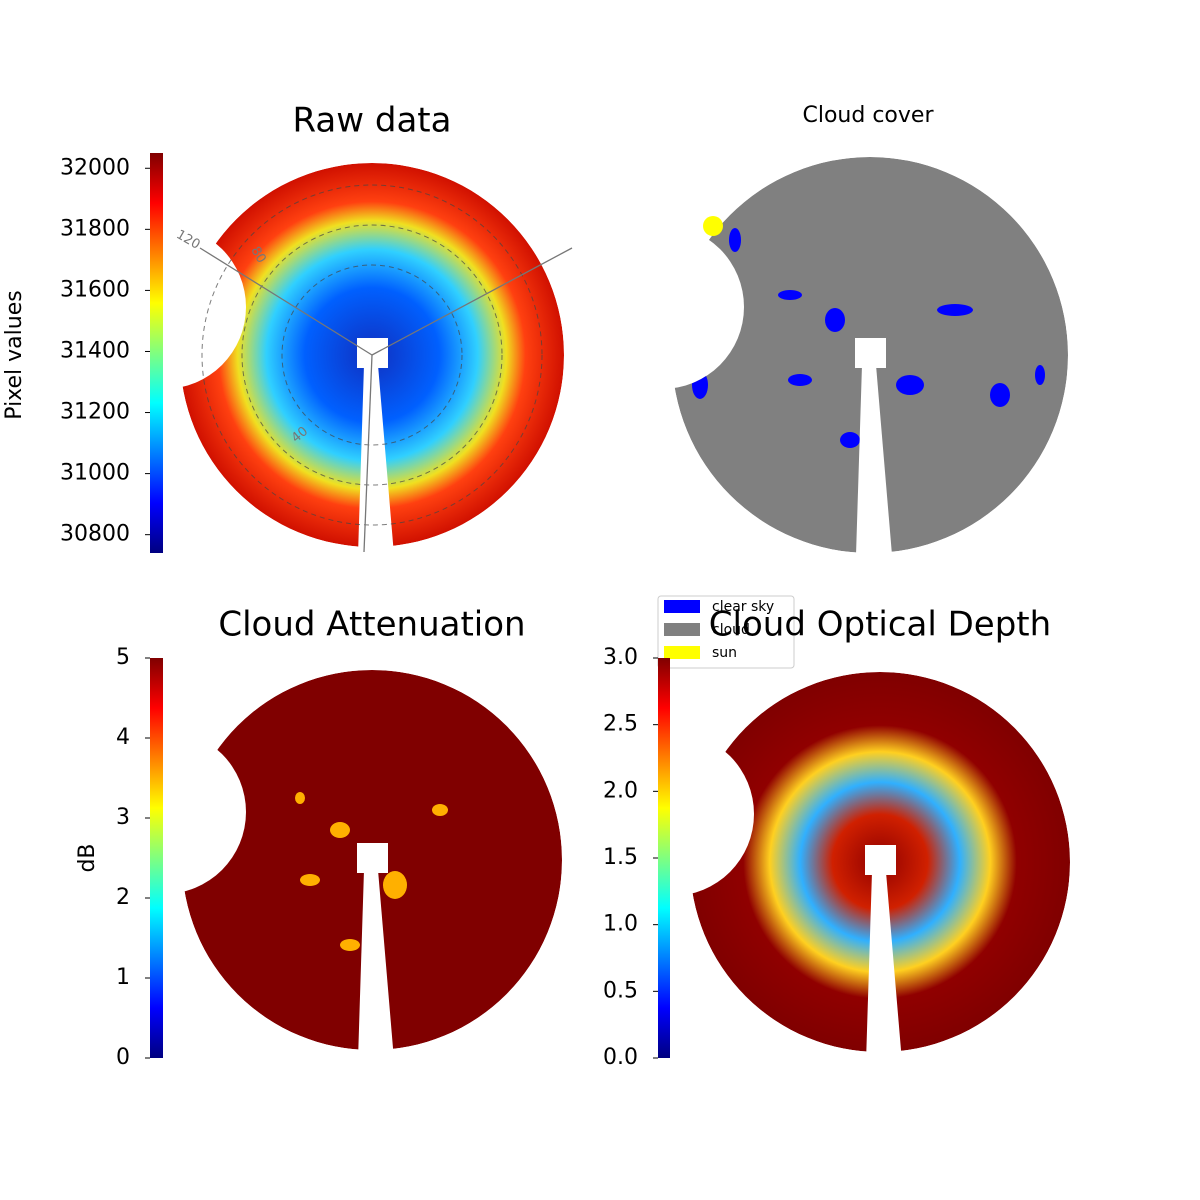 The image size is (1200, 1200). Describe the element at coordinates (123, 1057) in the screenshot. I see `colorbar-tick-label: 0` at that location.